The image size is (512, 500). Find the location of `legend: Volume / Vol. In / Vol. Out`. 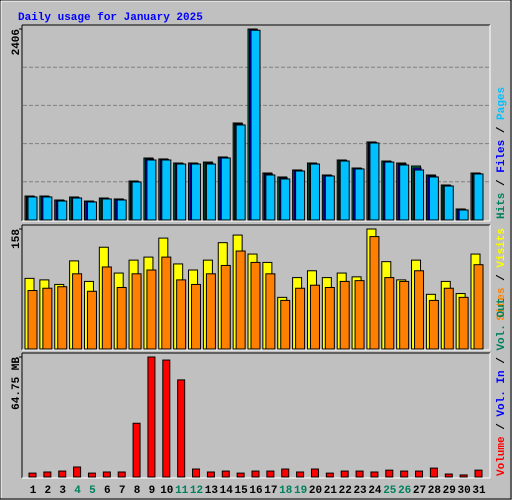

legend: Volume / Vol. In / Vol. Out is located at coordinates (502, 387).